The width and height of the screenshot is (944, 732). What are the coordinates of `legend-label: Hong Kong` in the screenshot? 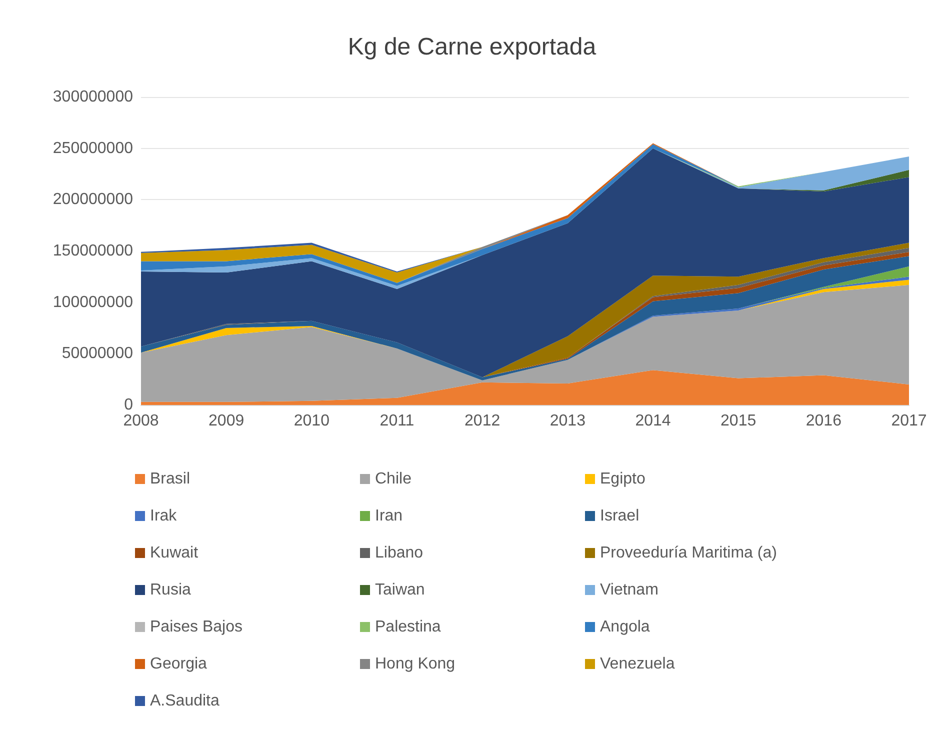 It's located at (415, 664).